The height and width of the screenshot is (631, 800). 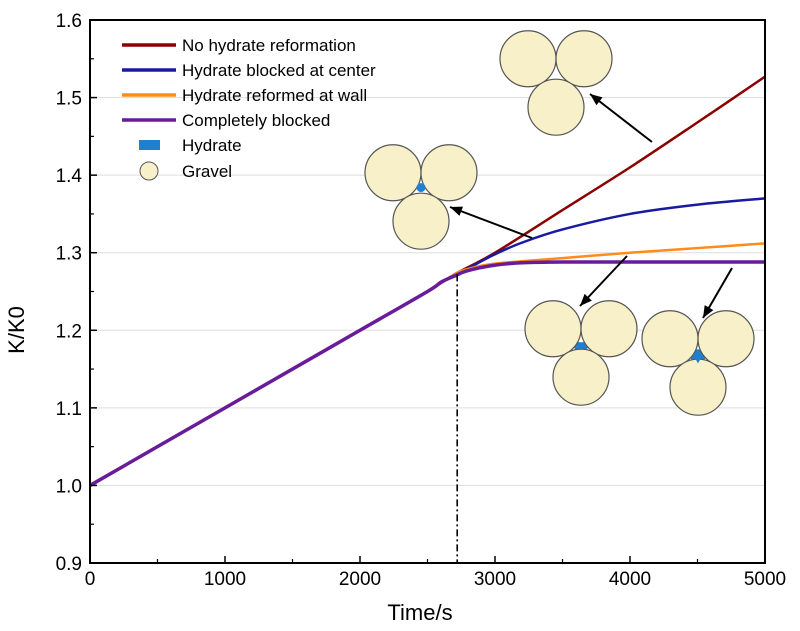 I want to click on pore-wall-reformed, so click(x=581, y=353).